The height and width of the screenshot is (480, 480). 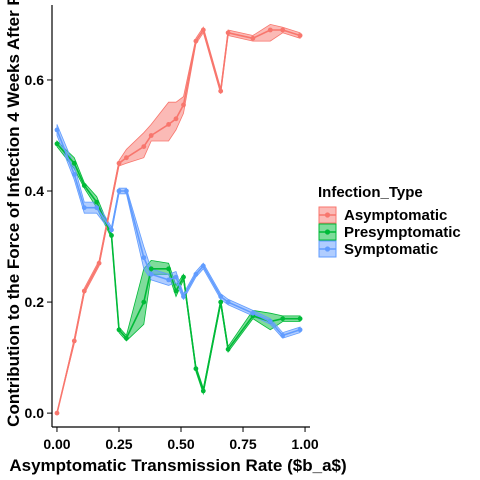 I want to click on x-tick-label: 0.00, so click(x=56, y=444).